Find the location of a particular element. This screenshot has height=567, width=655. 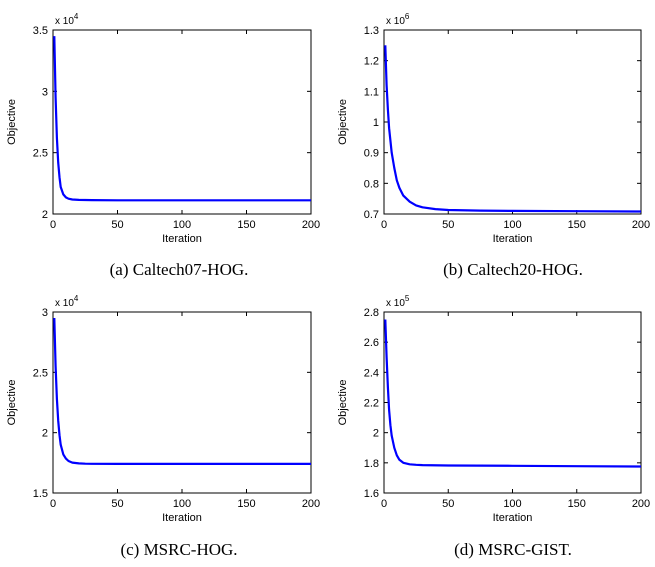

chart-caption-caltech07-hog: (a) Caltech07-HOG. is located at coordinates (179, 269).